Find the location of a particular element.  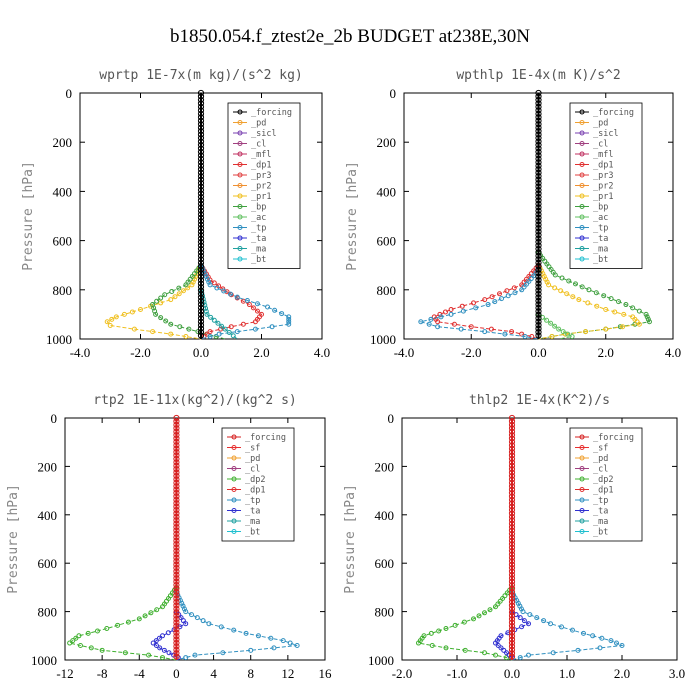

x-tick-label: 1.0 is located at coordinates (567, 673).